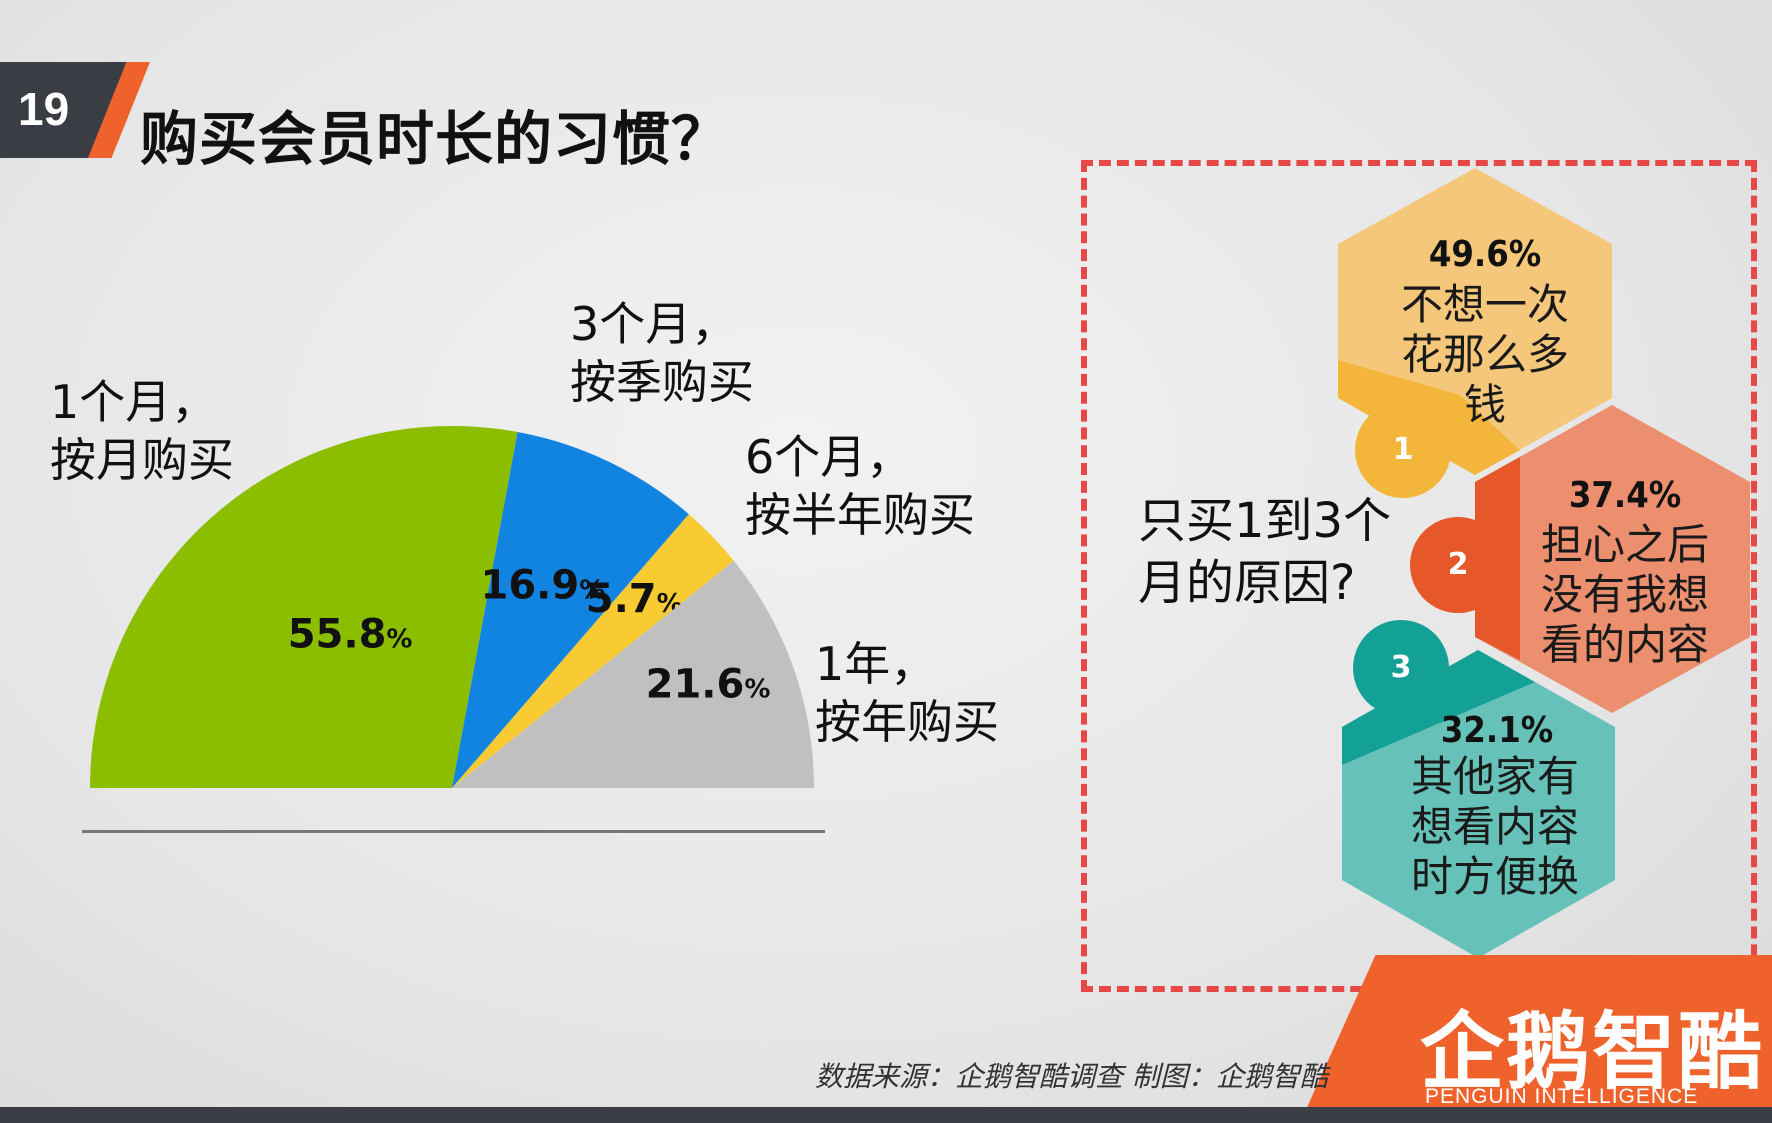 The width and height of the screenshot is (1772, 1123). I want to click on brand-logo: 企鹅智酷, so click(1592, 1052).